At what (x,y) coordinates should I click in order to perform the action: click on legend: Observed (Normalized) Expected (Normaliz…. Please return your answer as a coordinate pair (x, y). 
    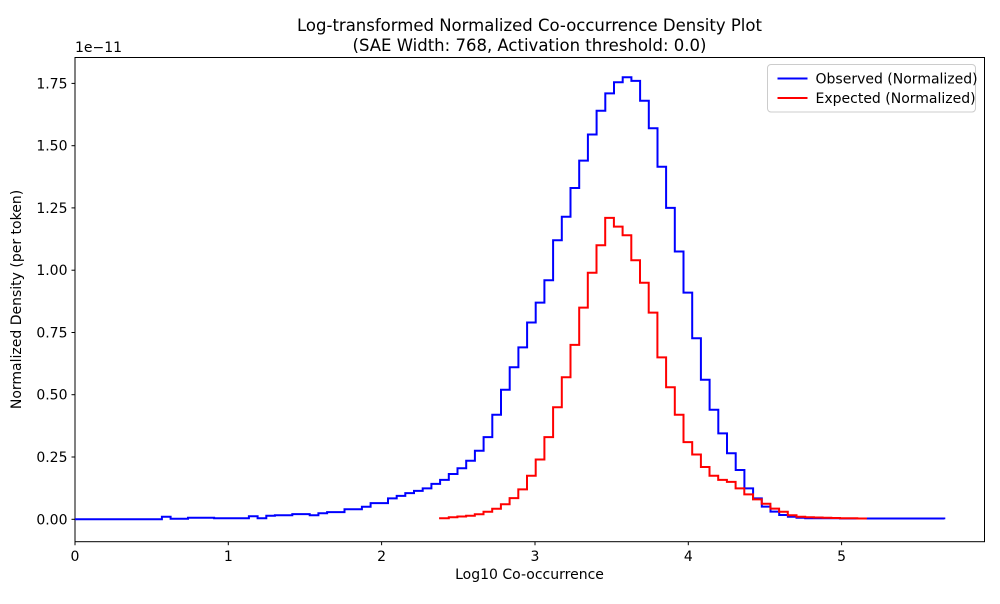
    Looking at the image, I should click on (872, 88).